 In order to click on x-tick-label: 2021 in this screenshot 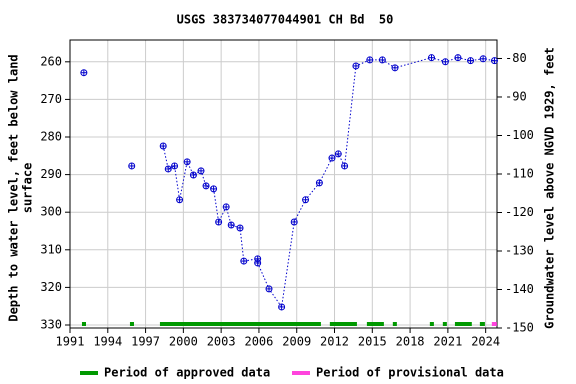, I will do `click(447, 342)`.